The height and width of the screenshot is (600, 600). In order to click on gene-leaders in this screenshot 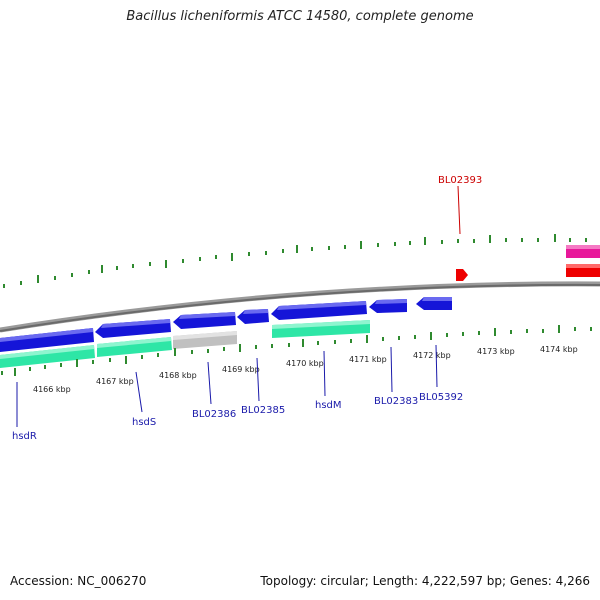, I will do `click(227, 385)`.